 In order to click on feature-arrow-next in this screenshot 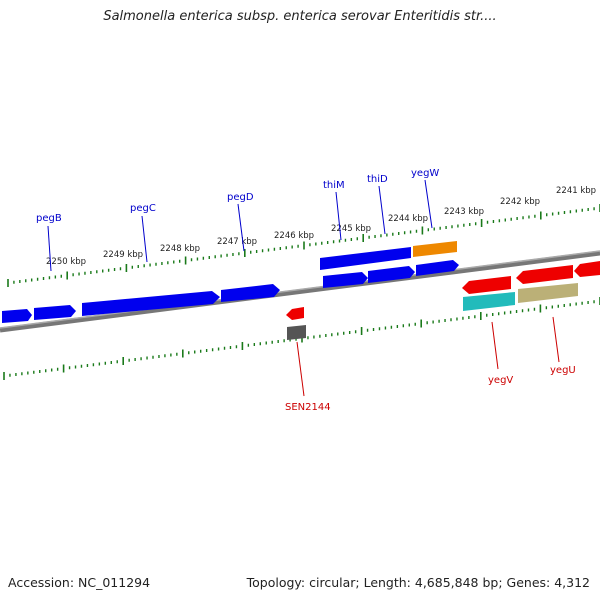, I will do `click(587, 269)`.